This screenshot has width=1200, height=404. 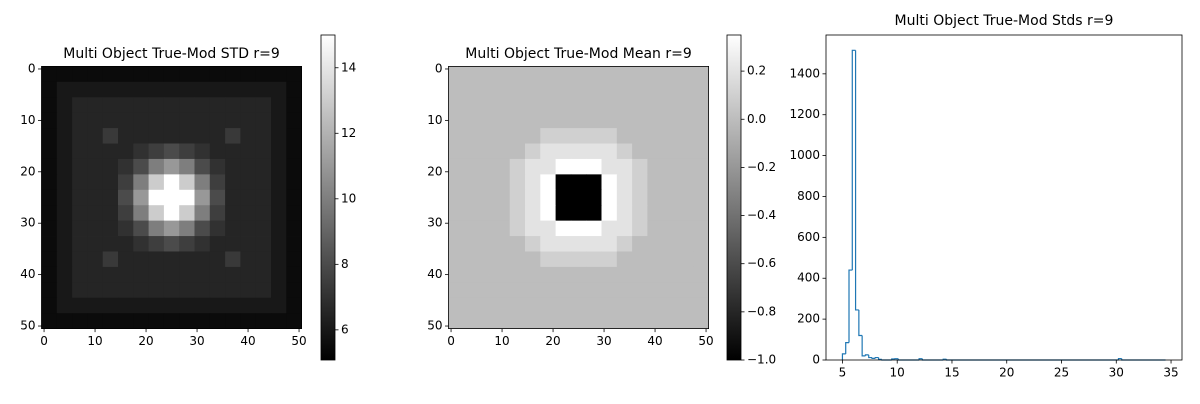 What do you see at coordinates (439, 68) in the screenshot?
I see `y-tick-label: 0` at bounding box center [439, 68].